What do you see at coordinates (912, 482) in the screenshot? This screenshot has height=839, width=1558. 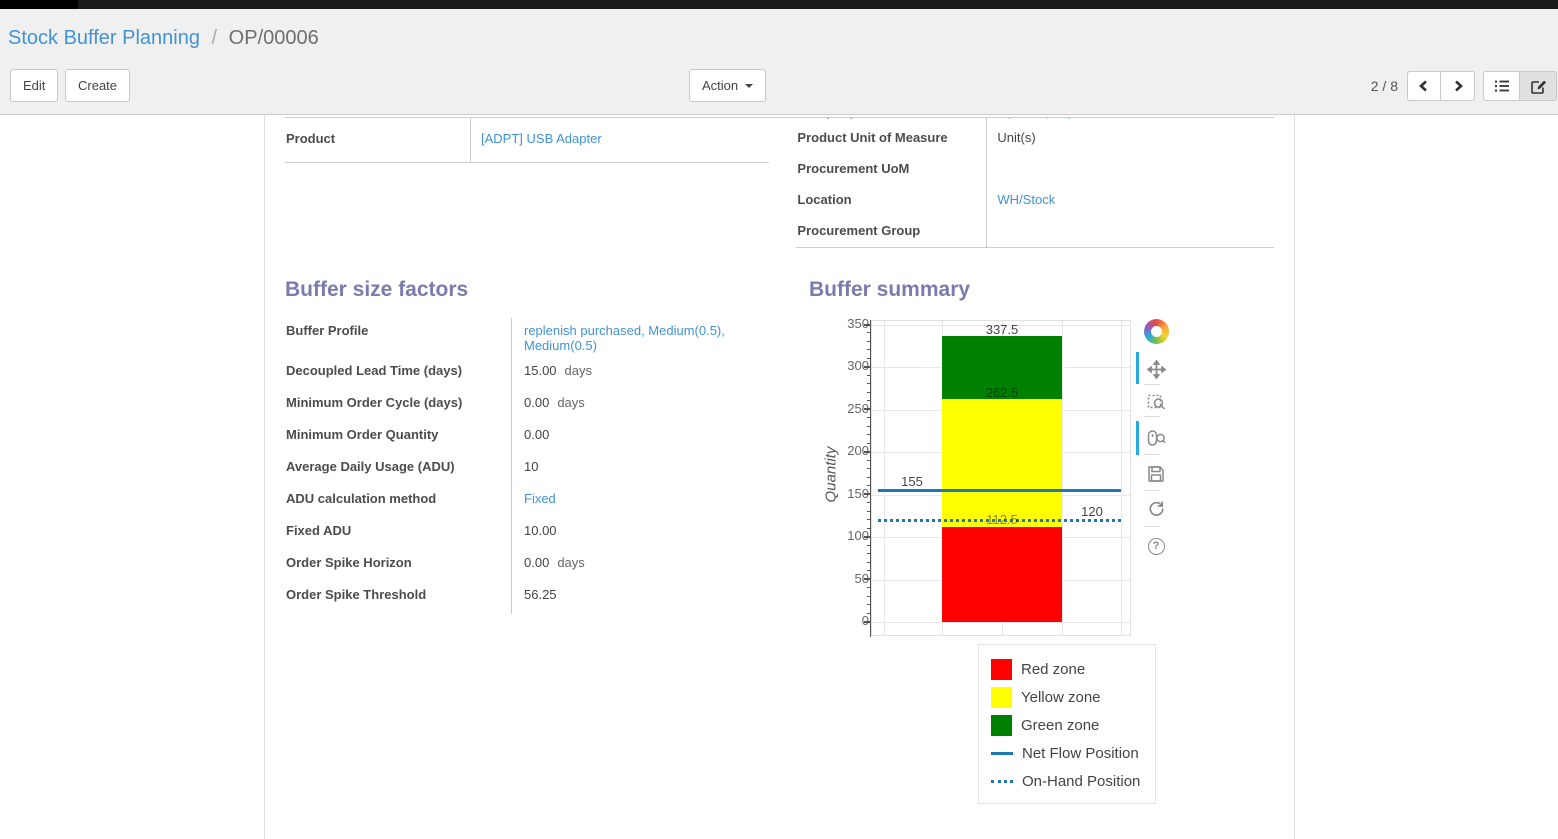 I see `value-label: 155` at bounding box center [912, 482].